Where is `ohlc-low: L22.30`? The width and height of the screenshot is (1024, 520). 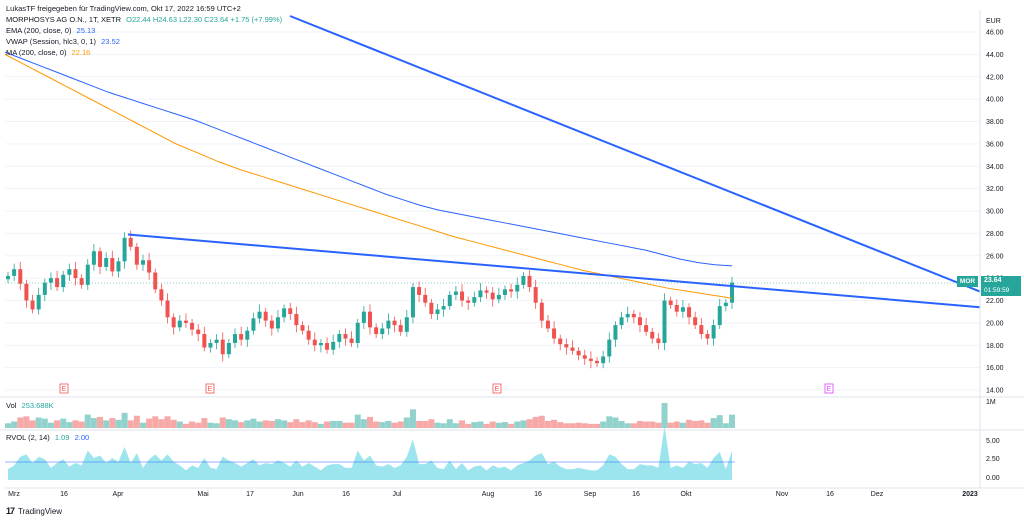
ohlc-low: L22.30 is located at coordinates (191, 19).